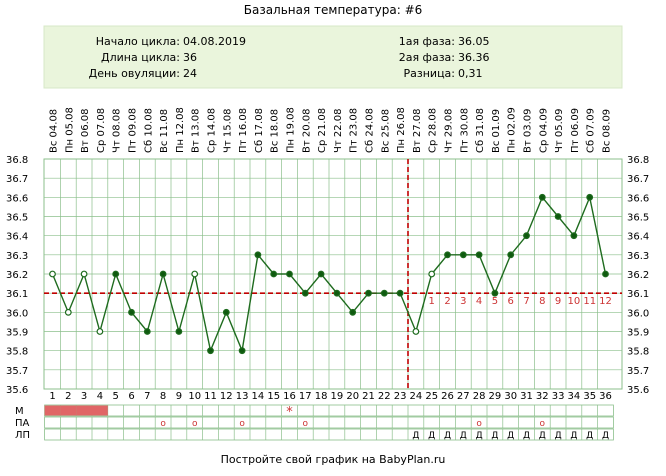 The height and width of the screenshot is (476, 666). What do you see at coordinates (17, 198) in the screenshot?
I see `y-tick-label: 36.6` at bounding box center [17, 198].